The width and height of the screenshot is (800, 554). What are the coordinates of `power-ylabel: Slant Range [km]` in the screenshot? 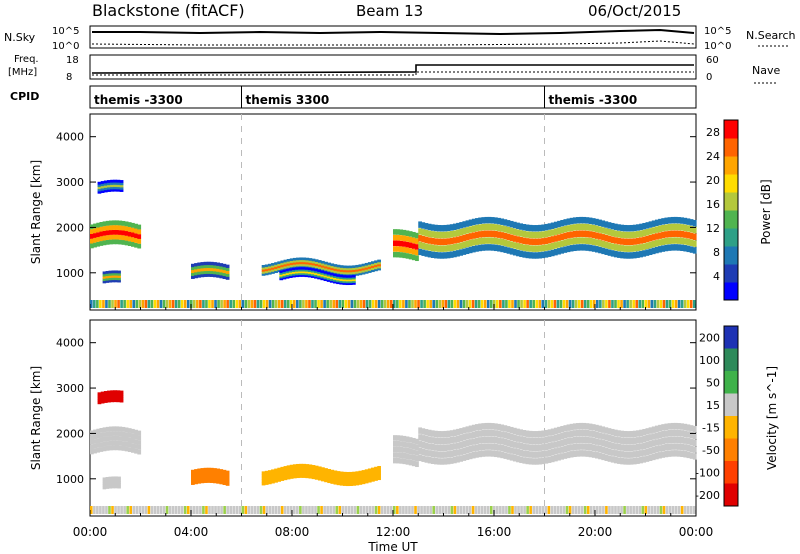 It's located at (36, 212).